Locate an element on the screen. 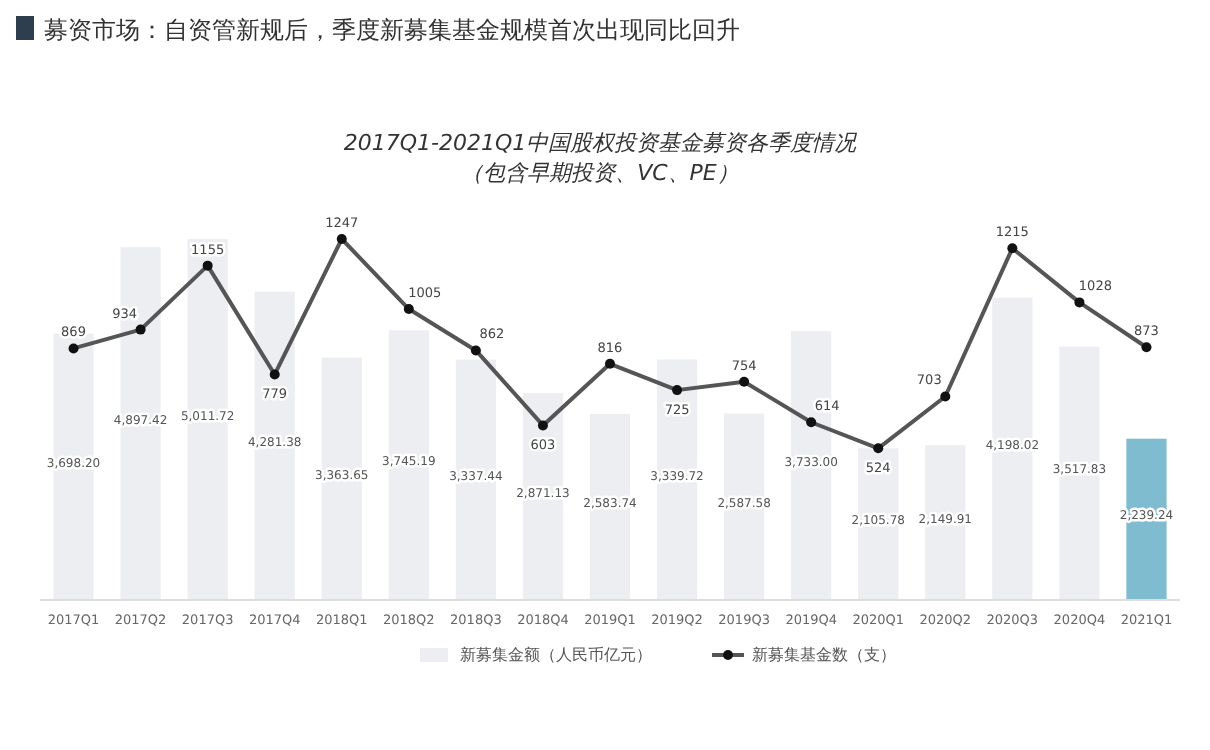 Image resolution: width=1210 pixels, height=750 pixels. legend-label: 新募集金额（人民币亿元） is located at coordinates (556, 655).